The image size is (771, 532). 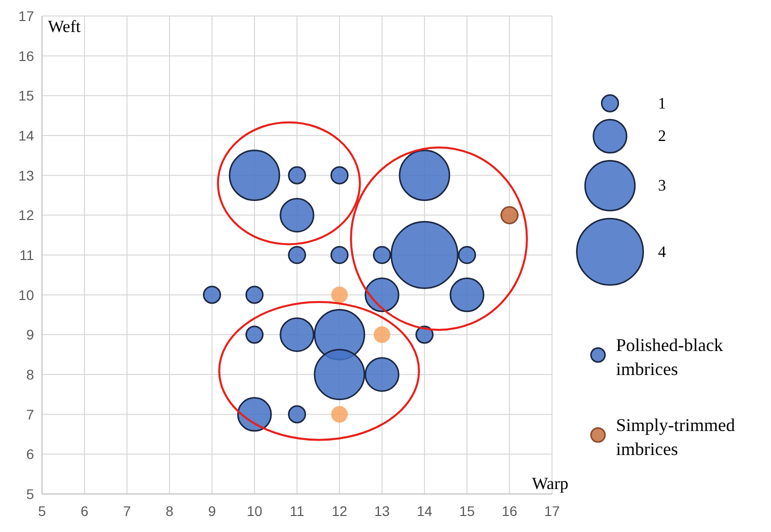 I want to click on y-tick-label: 7, so click(x=30, y=414).